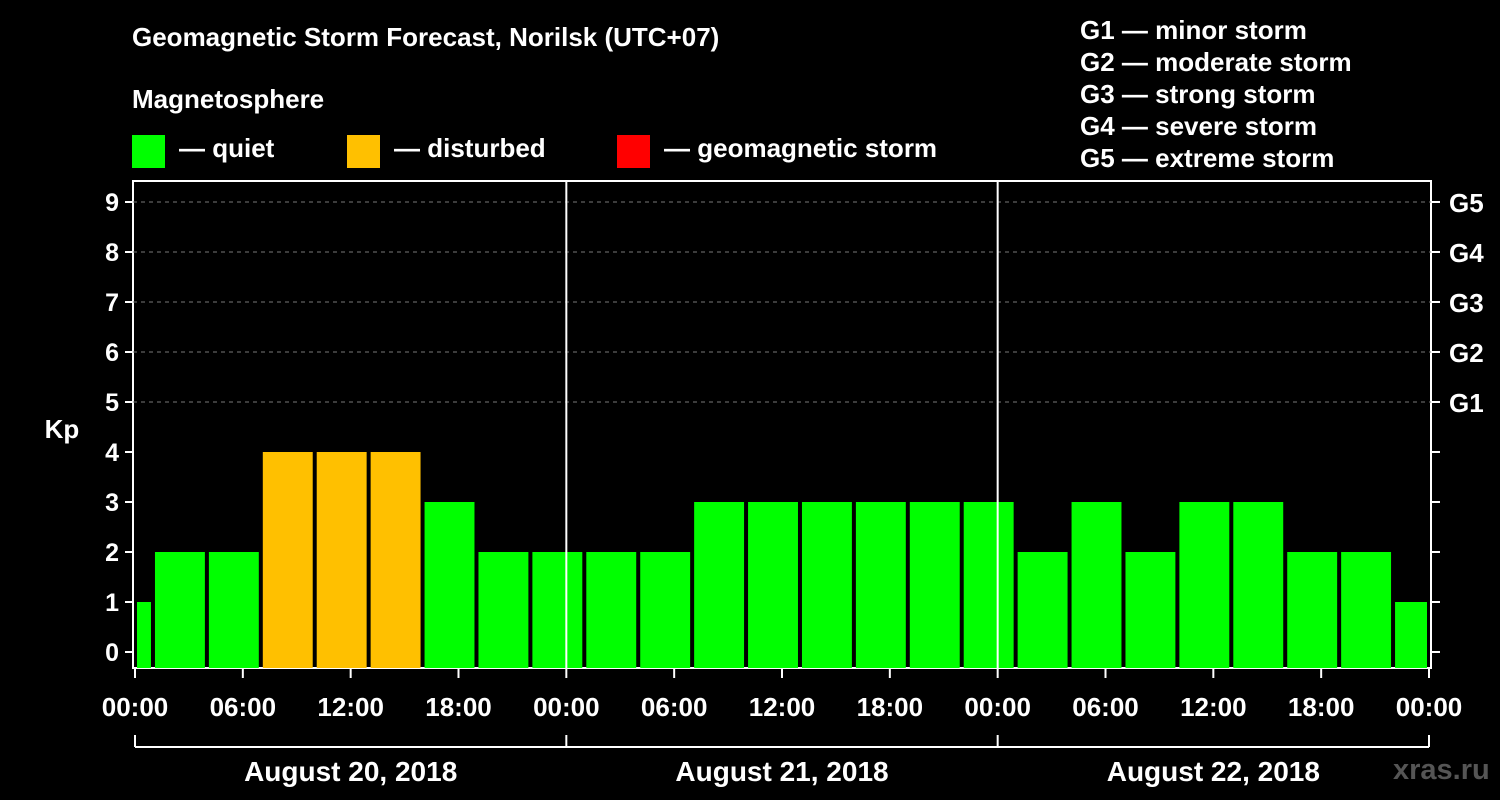  What do you see at coordinates (1441, 770) in the screenshot?
I see `watermark: xras.ru` at bounding box center [1441, 770].